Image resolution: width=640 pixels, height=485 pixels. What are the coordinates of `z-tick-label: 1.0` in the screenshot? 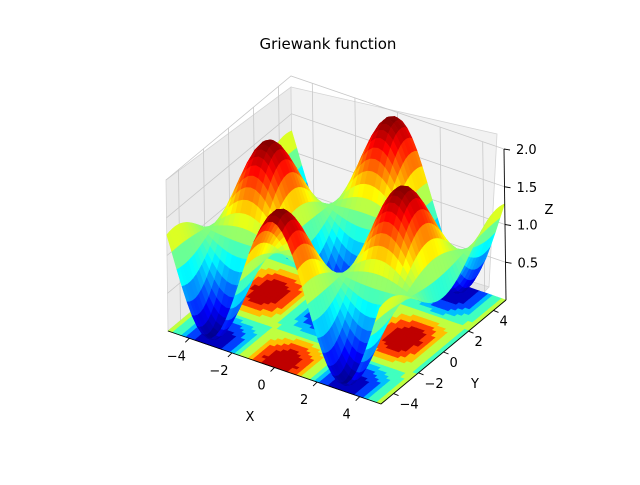 It's located at (527, 226).